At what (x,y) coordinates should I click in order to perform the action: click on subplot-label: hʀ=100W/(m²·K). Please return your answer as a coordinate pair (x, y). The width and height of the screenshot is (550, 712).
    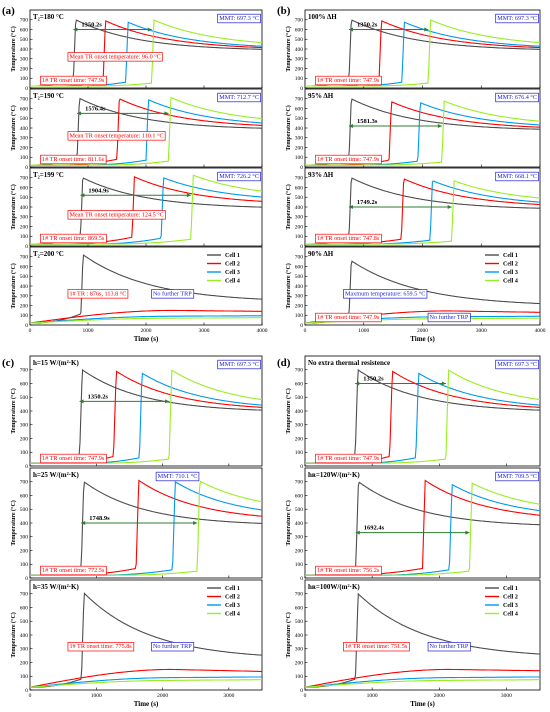
    Looking at the image, I should click on (334, 587).